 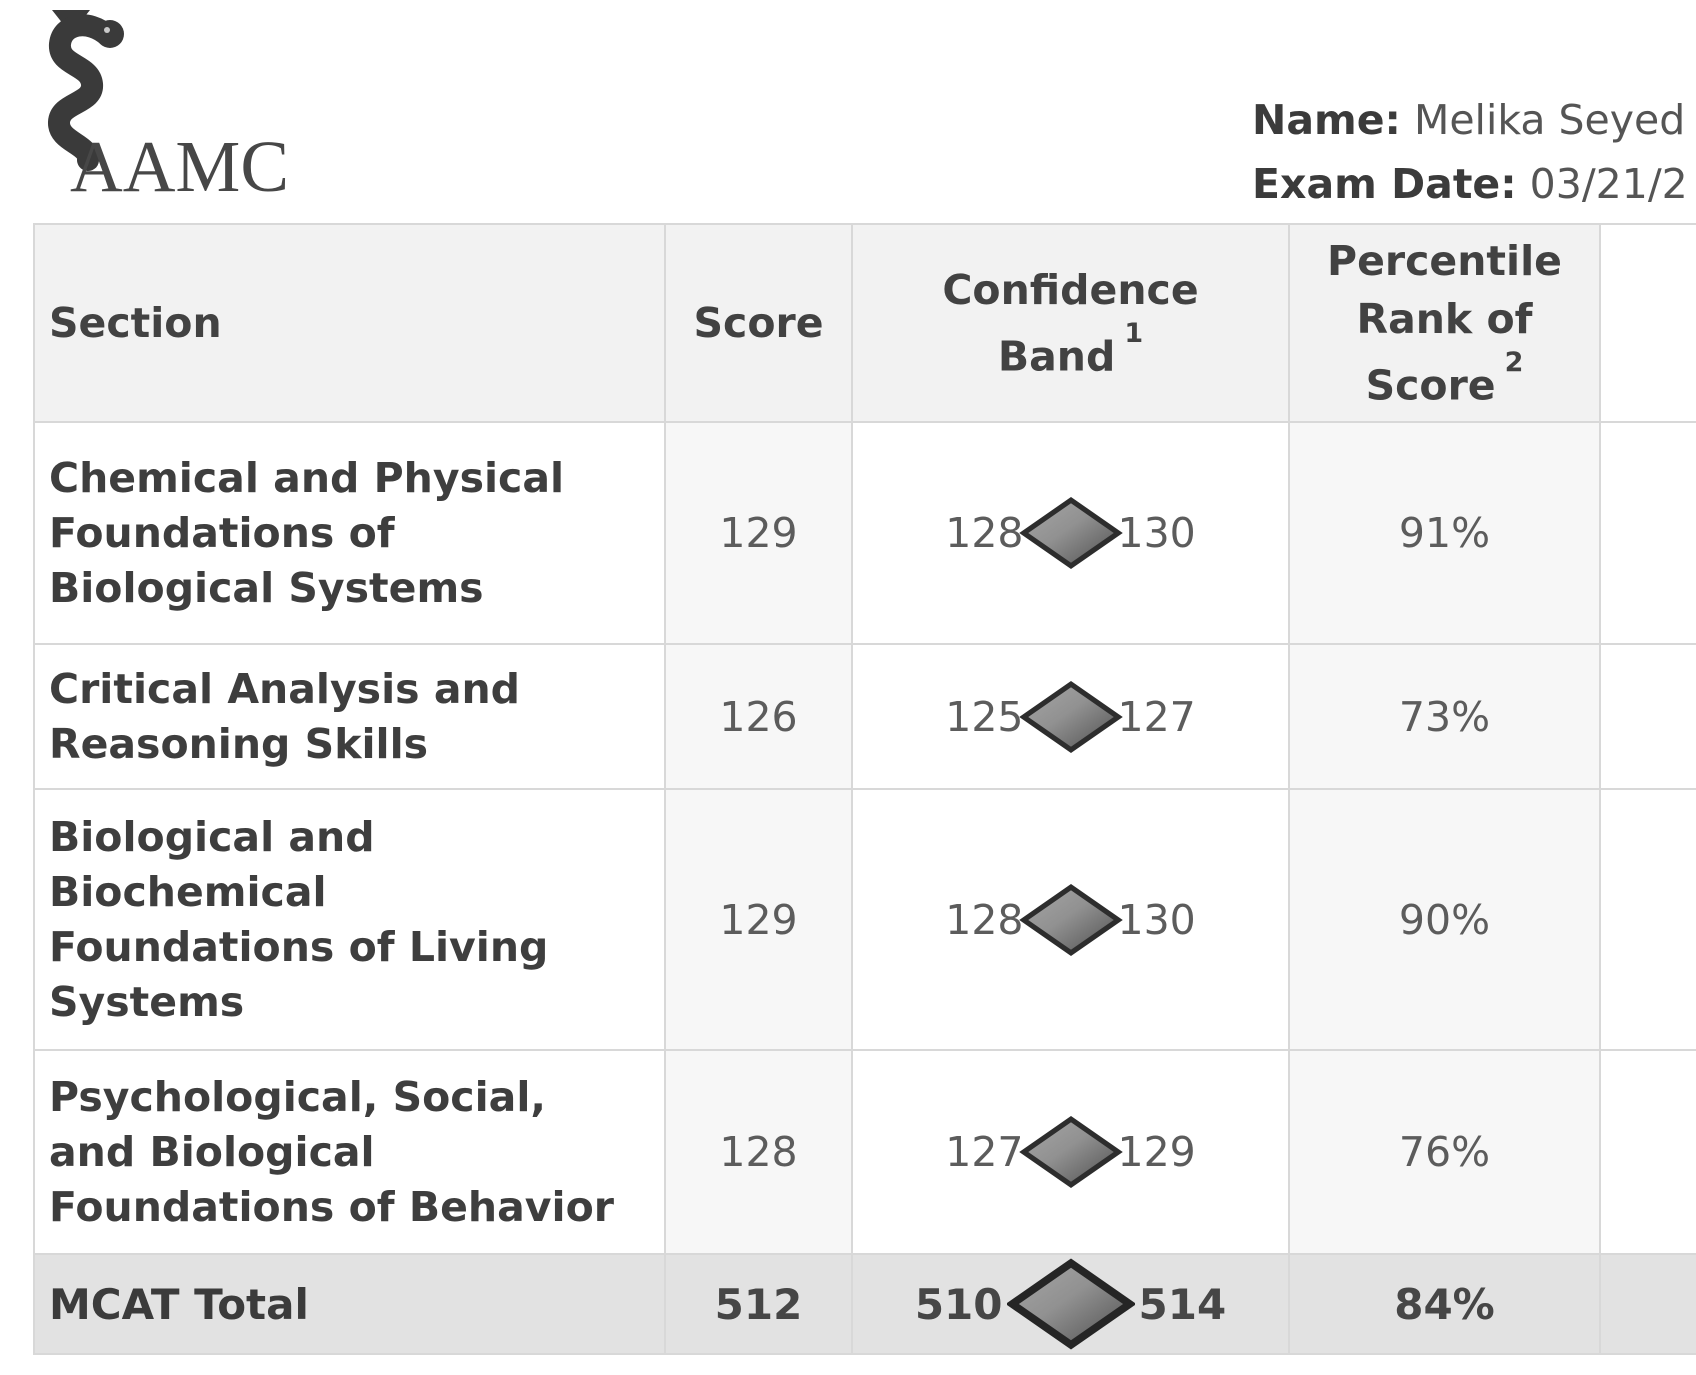 What do you see at coordinates (1444, 1304) in the screenshot?
I see `total-percentile-cell: 84%` at bounding box center [1444, 1304].